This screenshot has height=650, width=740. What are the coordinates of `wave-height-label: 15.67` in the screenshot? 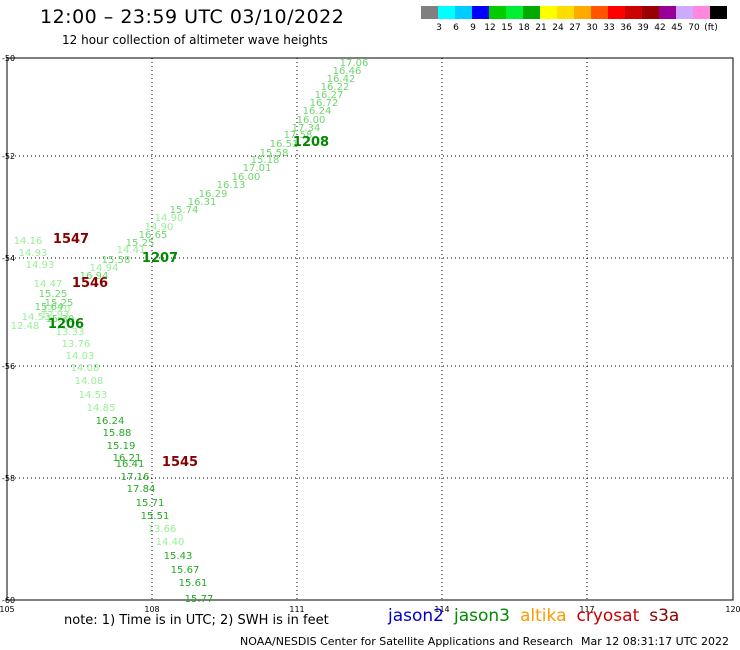 It's located at (185, 570).